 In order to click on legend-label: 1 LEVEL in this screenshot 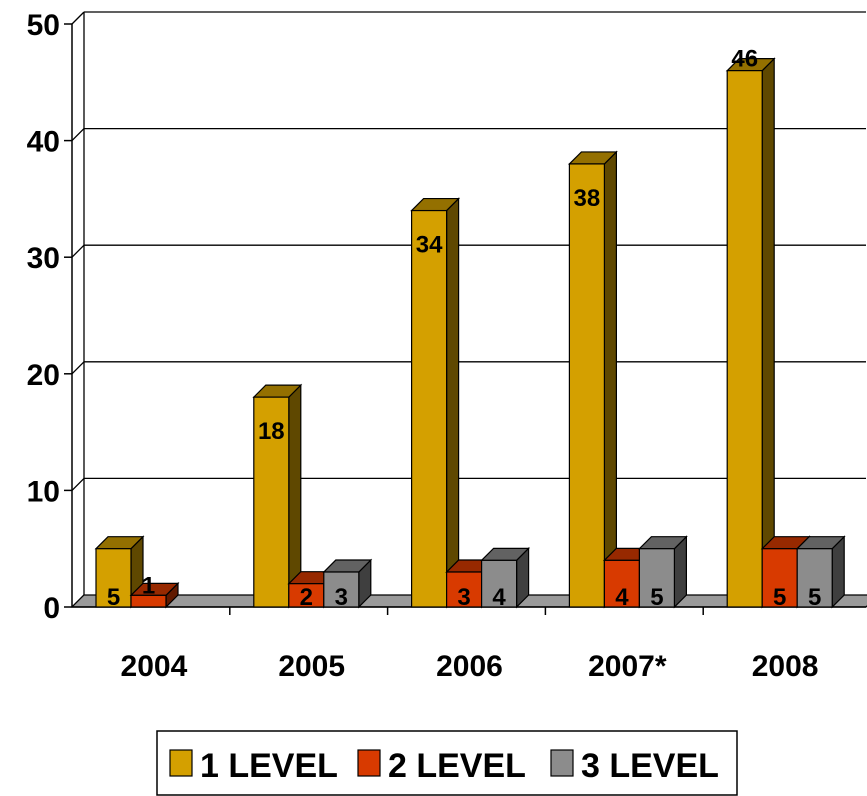, I will do `click(269, 766)`.